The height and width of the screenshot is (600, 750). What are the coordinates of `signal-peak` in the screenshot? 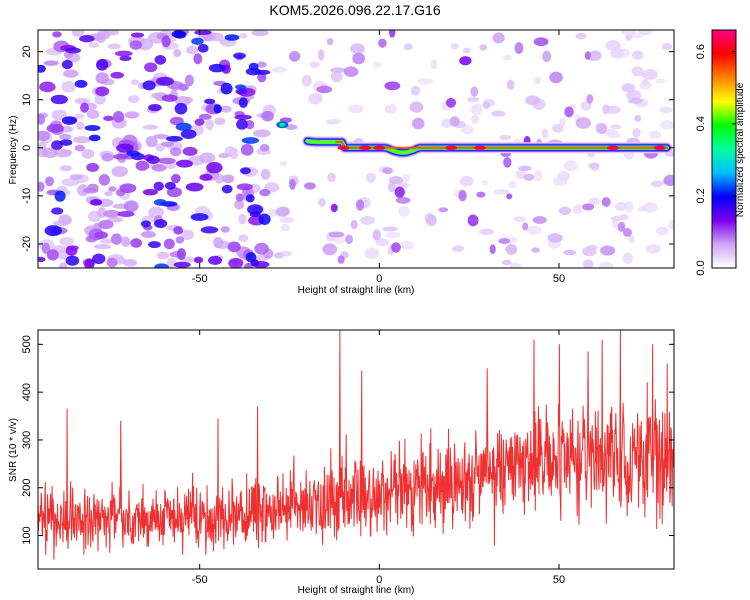 It's located at (343, 147).